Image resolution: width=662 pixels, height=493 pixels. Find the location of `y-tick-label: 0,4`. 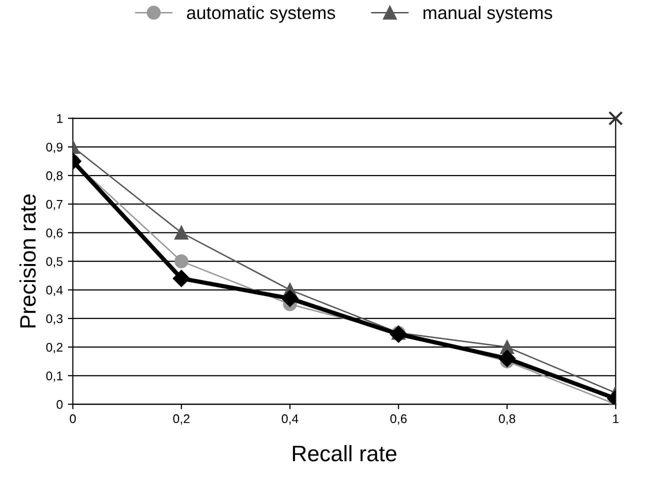

y-tick-label: 0,4 is located at coordinates (54, 291).